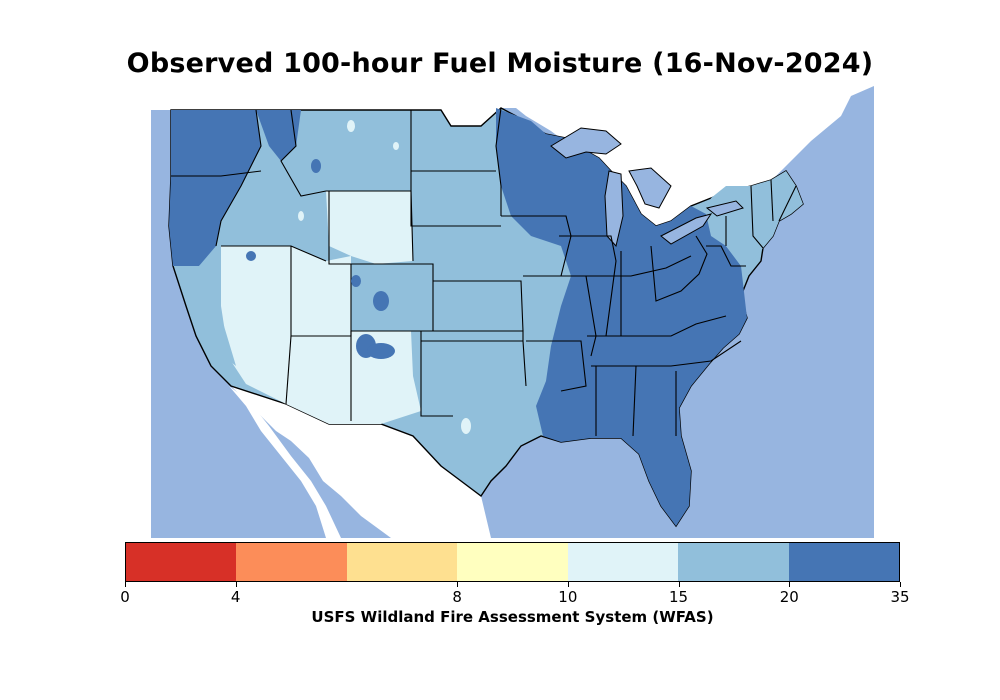  What do you see at coordinates (217, 306) in the screenshot?
I see `northern-california-zone` at bounding box center [217, 306].